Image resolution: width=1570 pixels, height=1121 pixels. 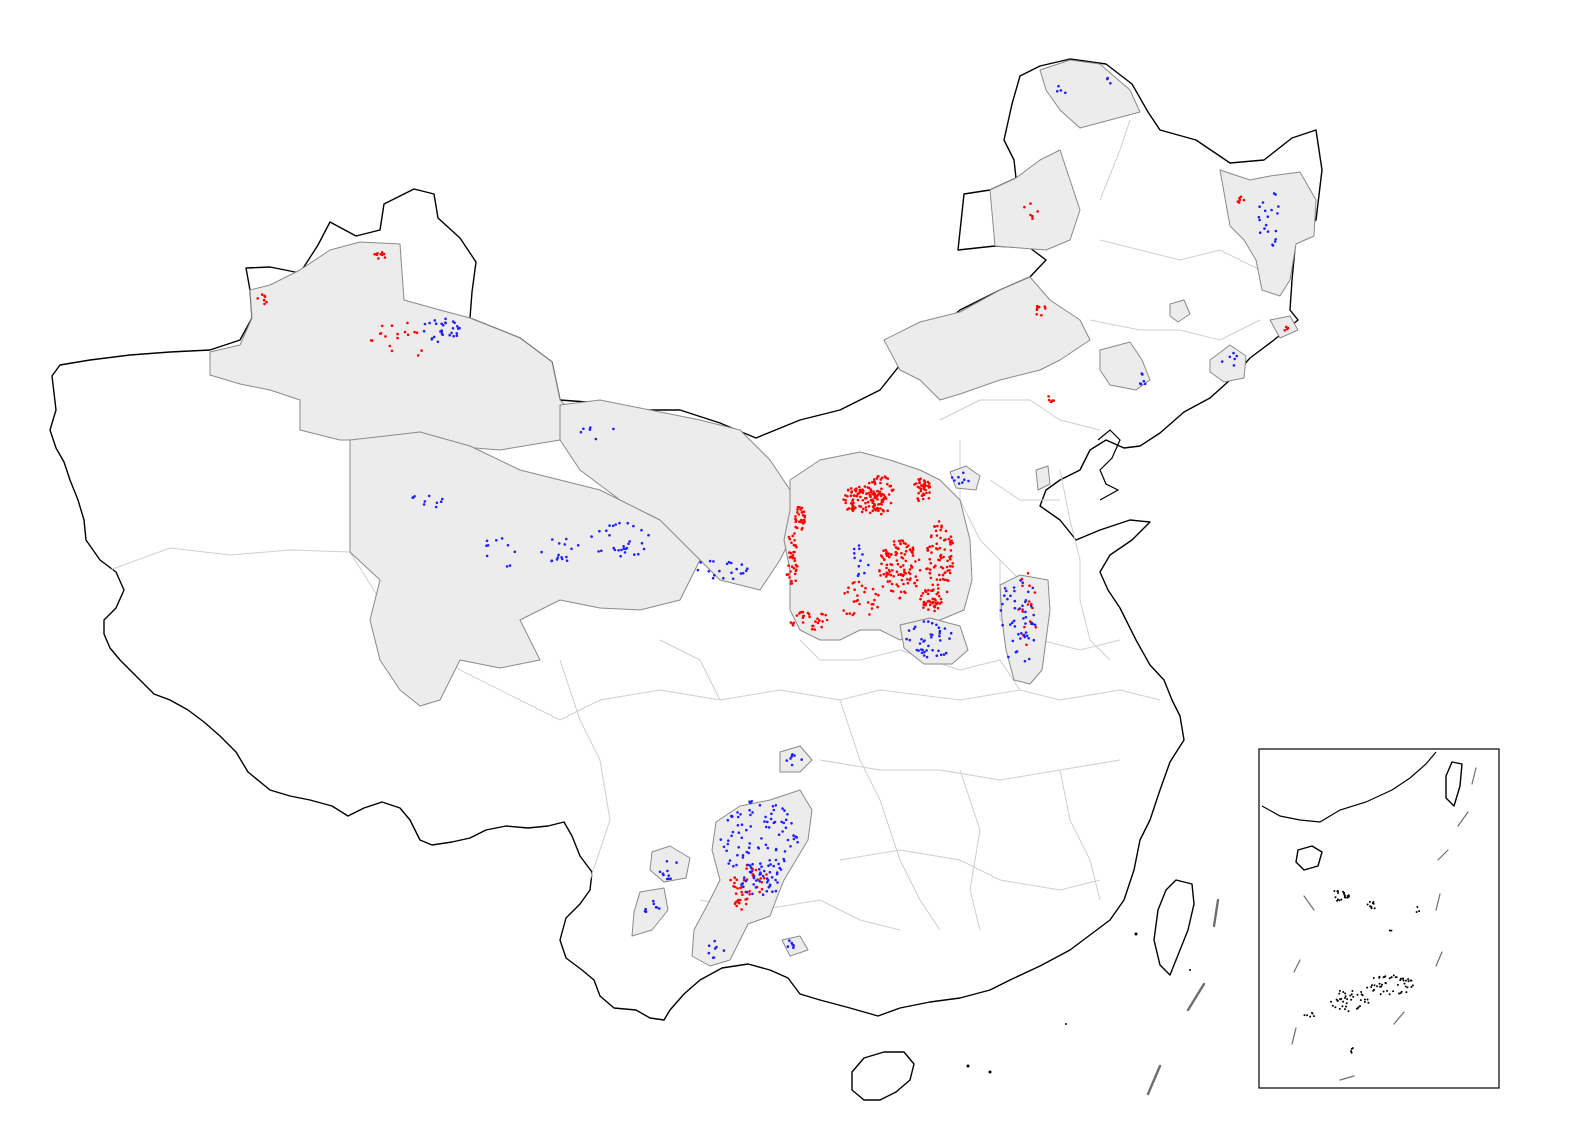 I want to click on region-hebei-small, so click(x=1043, y=478).